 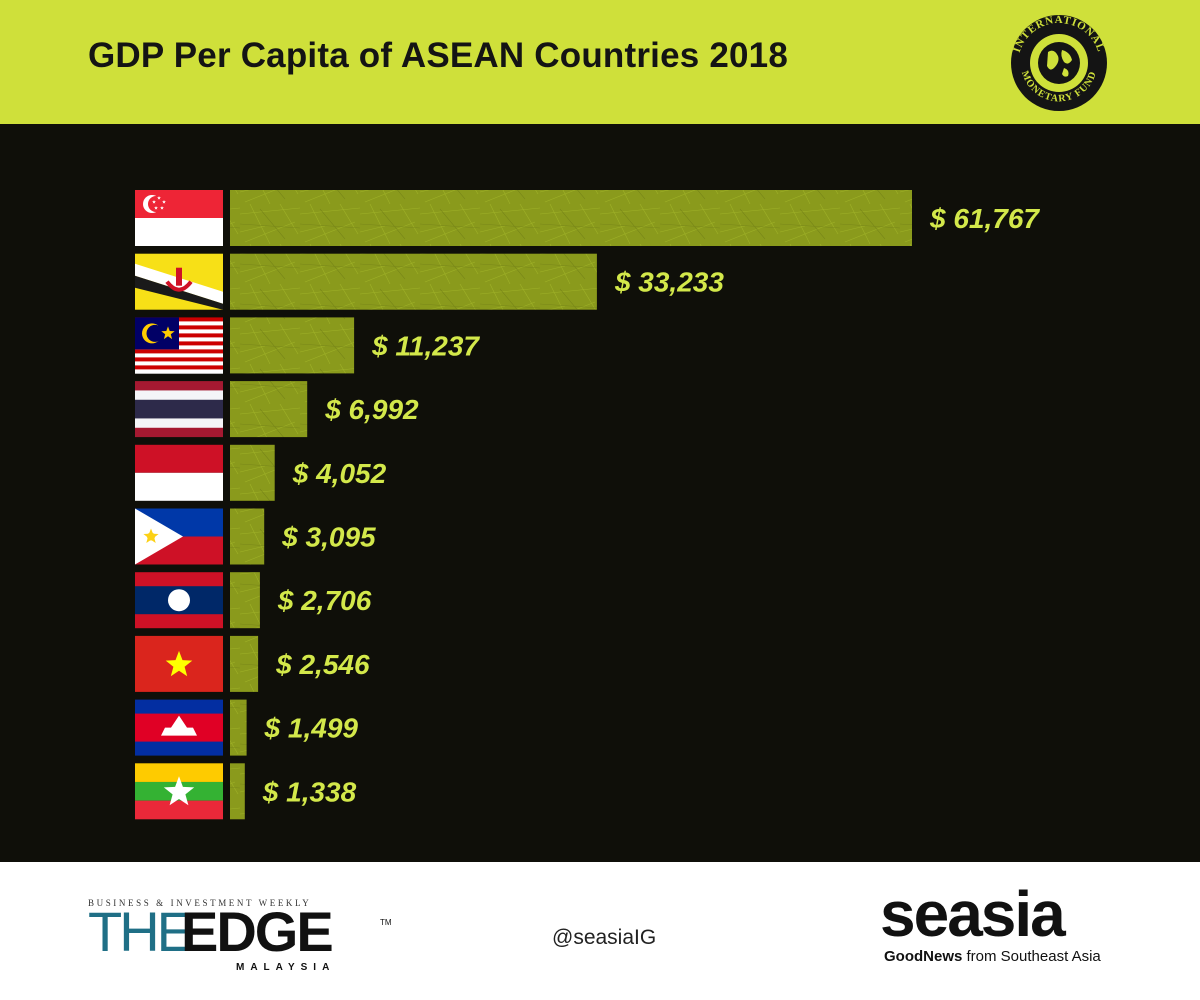 What do you see at coordinates (286, 967) in the screenshot?
I see `edge-logo-country: MALAYSIA` at bounding box center [286, 967].